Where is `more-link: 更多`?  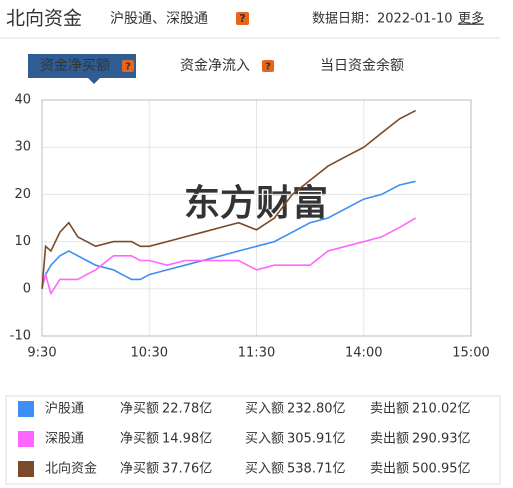 more-link: 更多 is located at coordinates (471, 19).